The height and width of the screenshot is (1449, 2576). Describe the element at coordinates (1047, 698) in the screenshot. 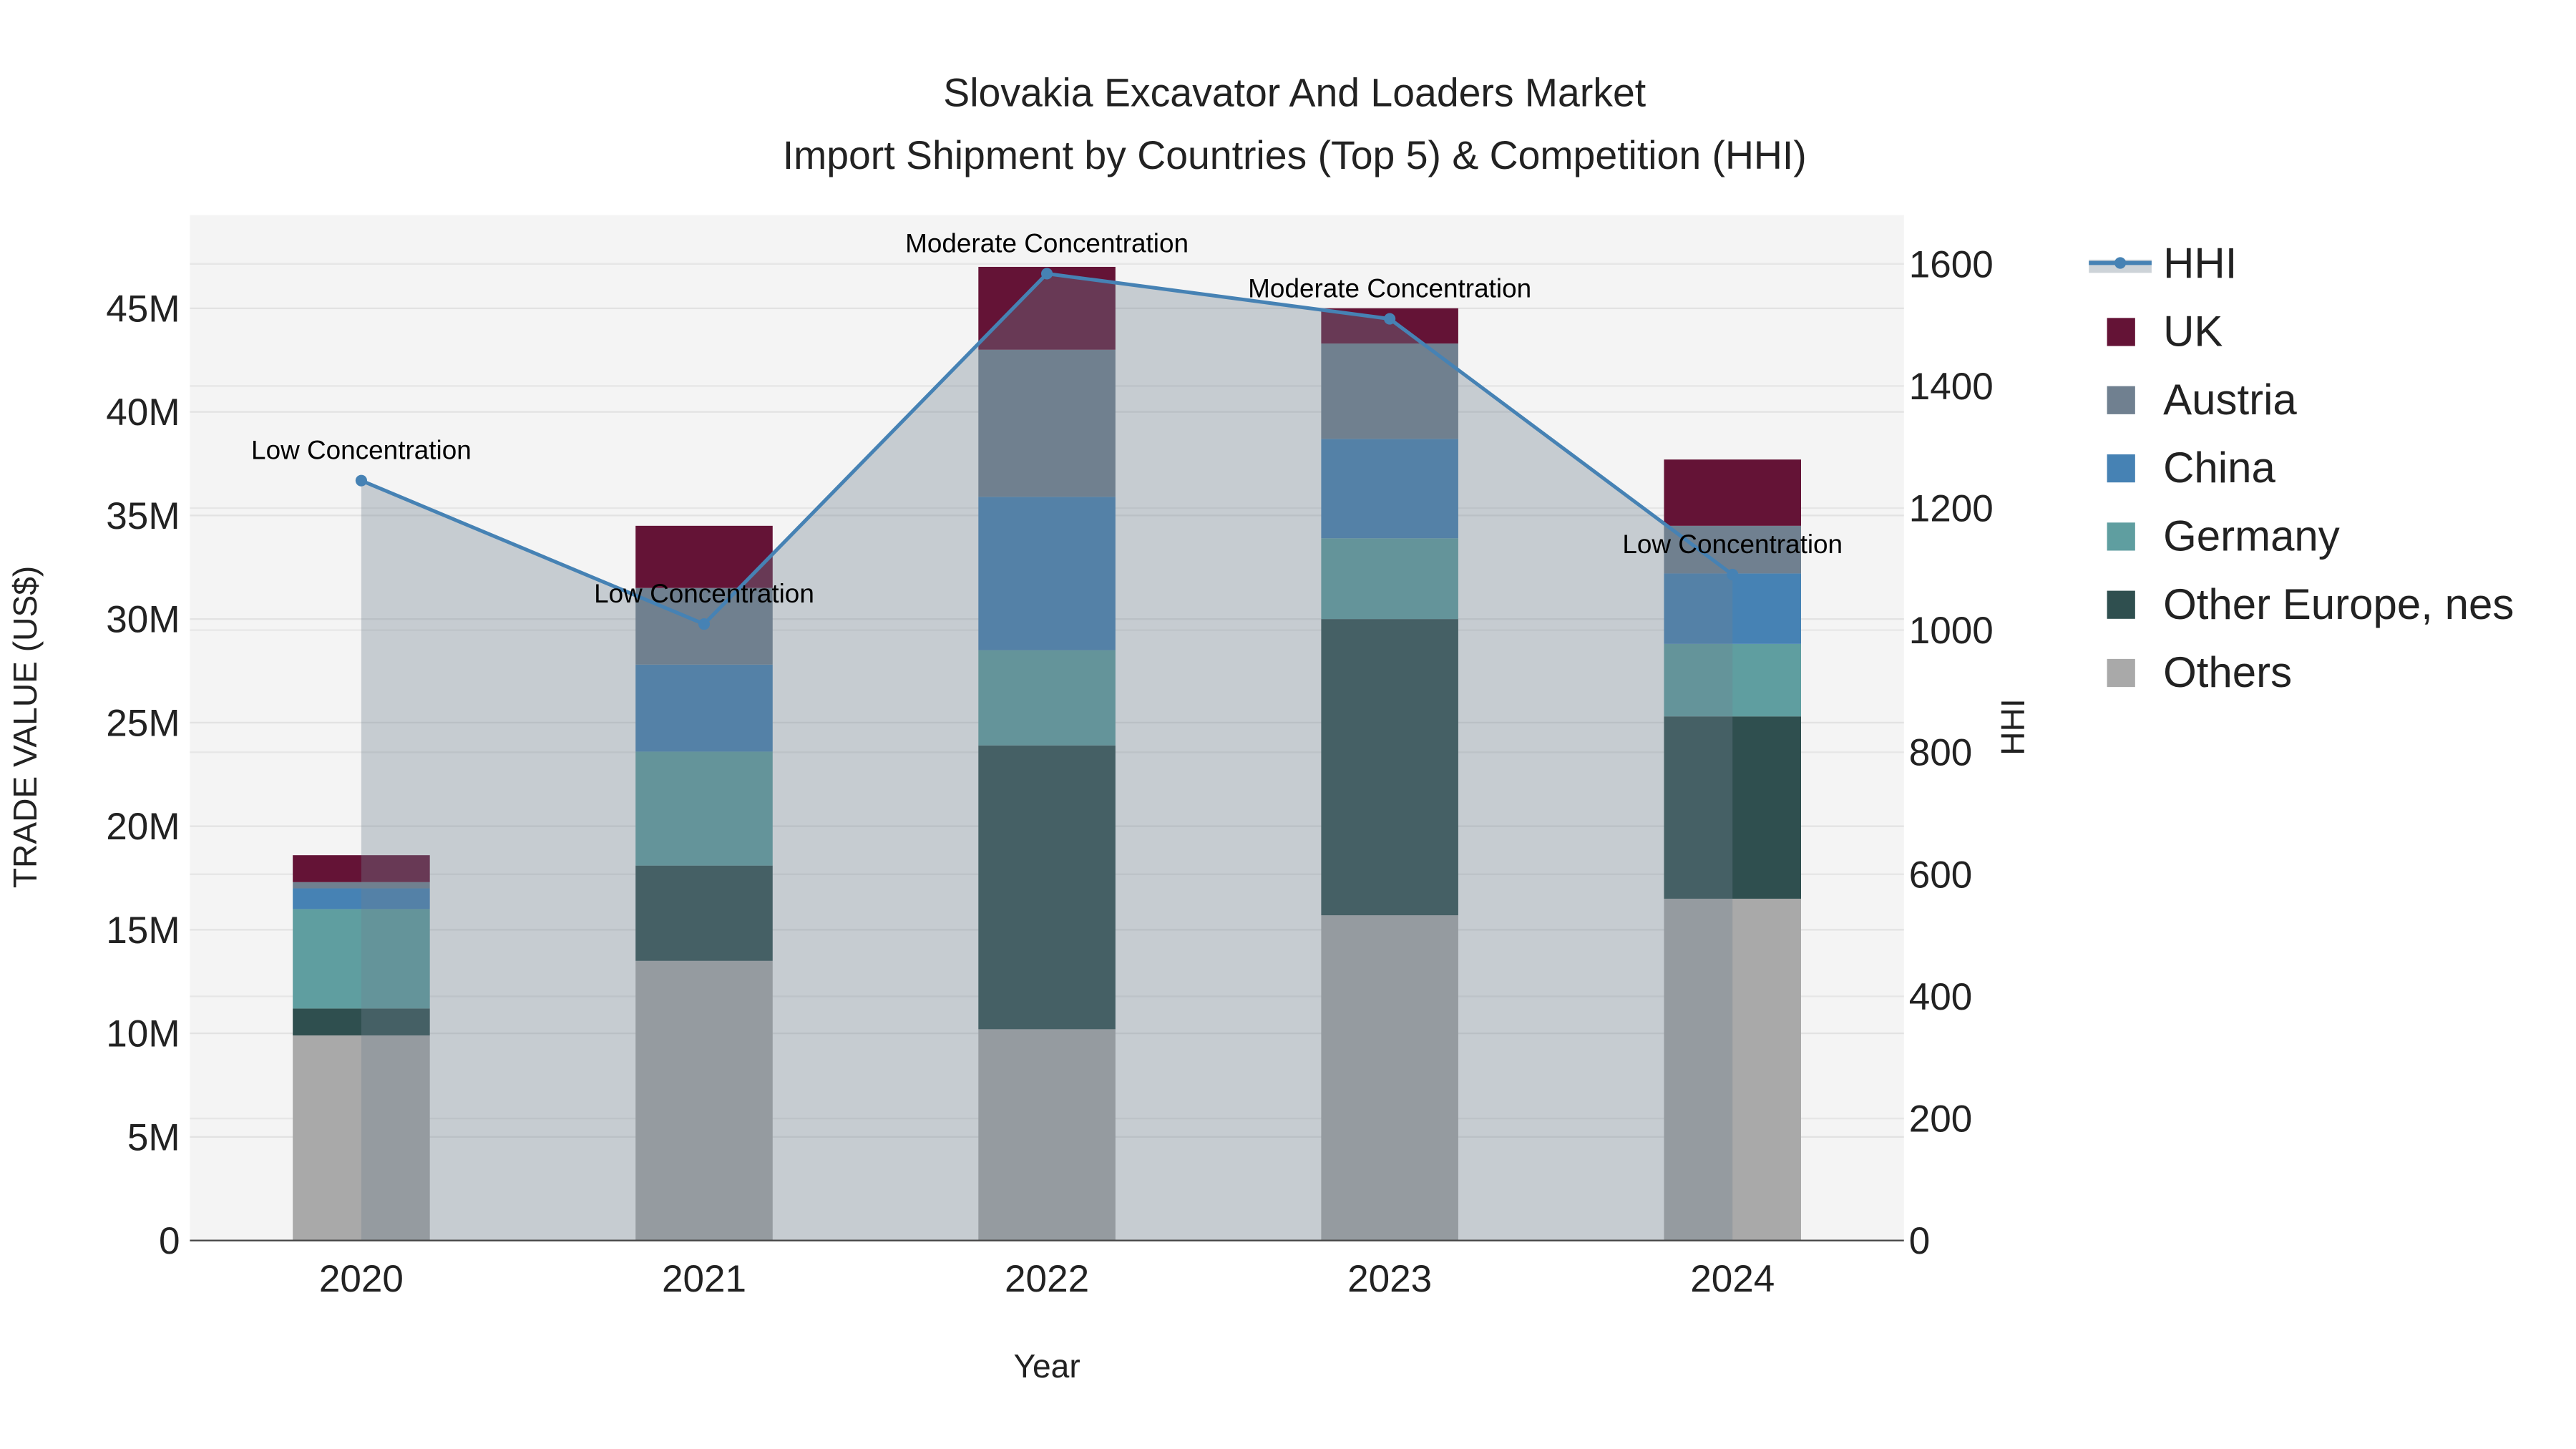

I see `bar-germany-2022` at that location.